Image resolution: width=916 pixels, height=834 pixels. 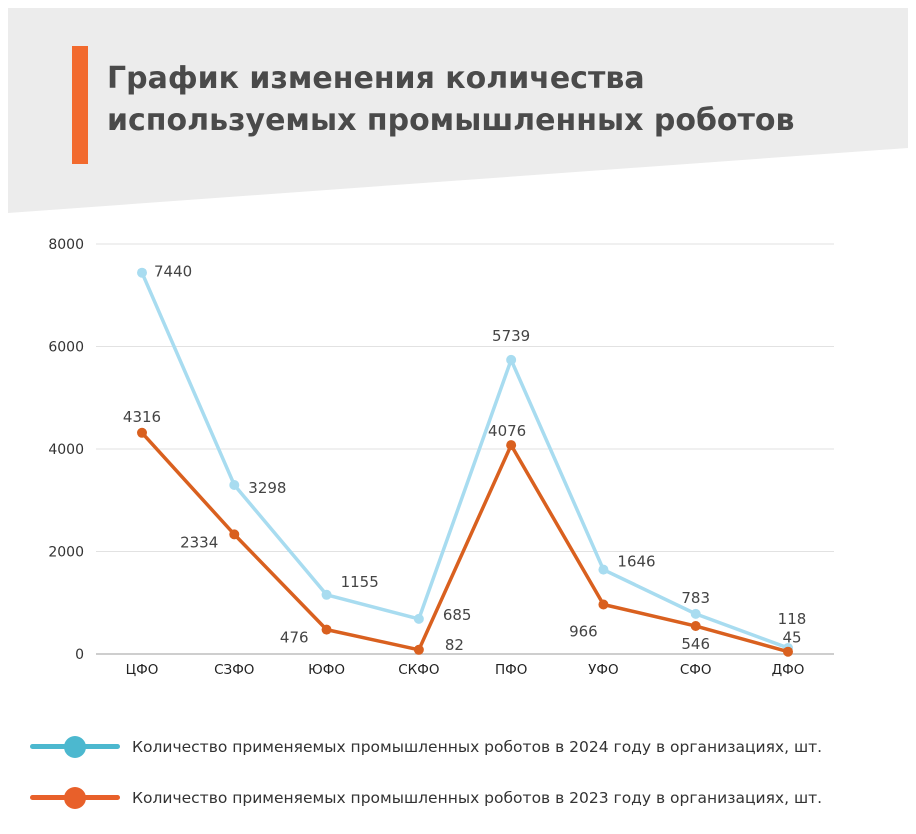 I want to click on x-tick-label: ДФО, so click(x=788, y=670).